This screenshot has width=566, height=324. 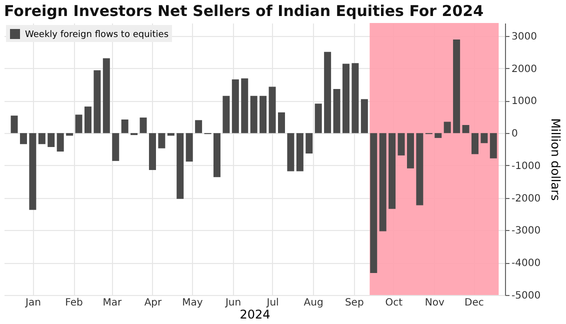 What do you see at coordinates (526, 264) in the screenshot?
I see `y-tick-label: -4000` at bounding box center [526, 264].